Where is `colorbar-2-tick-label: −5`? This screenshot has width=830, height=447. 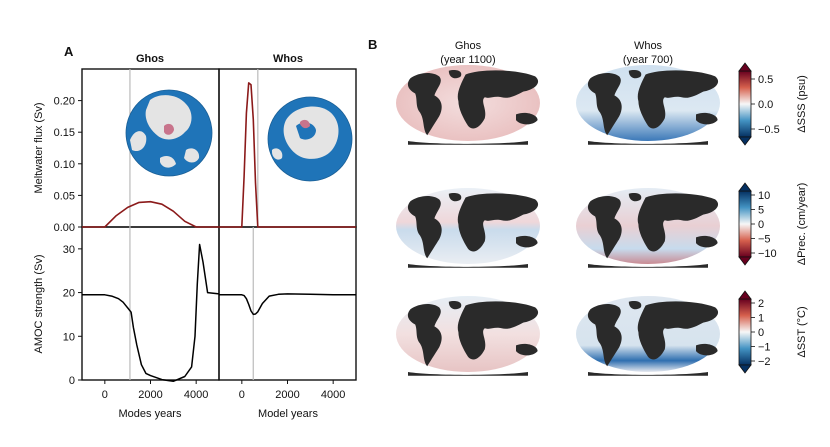
colorbar-2-tick-label: −5 is located at coordinates (764, 240).